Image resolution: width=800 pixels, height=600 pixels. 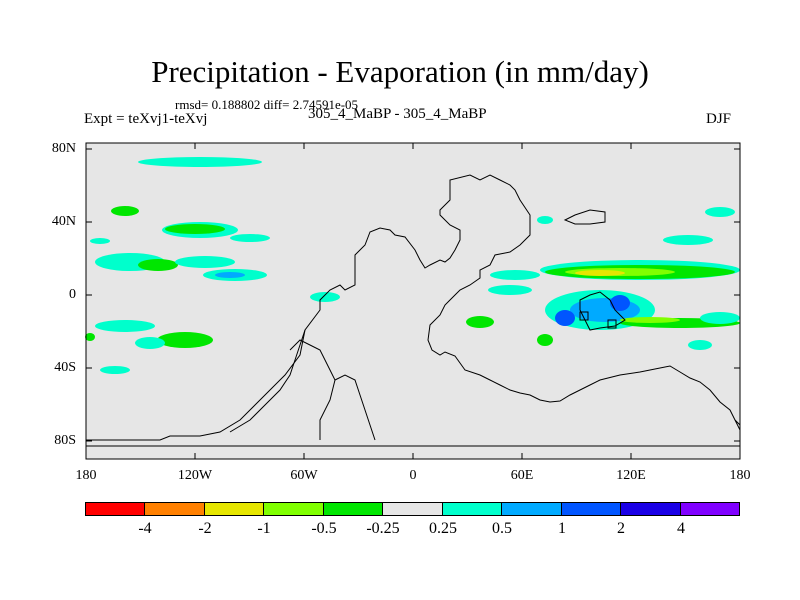 What do you see at coordinates (681, 528) in the screenshot?
I see `colorbar-label: 4` at bounding box center [681, 528].